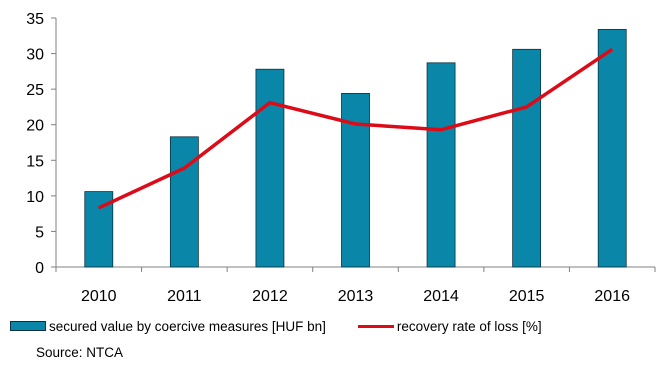 Image resolution: width=661 pixels, height=371 pixels. What do you see at coordinates (469, 326) in the screenshot?
I see `legend-line-label: recovery rate of loss [%]` at bounding box center [469, 326].